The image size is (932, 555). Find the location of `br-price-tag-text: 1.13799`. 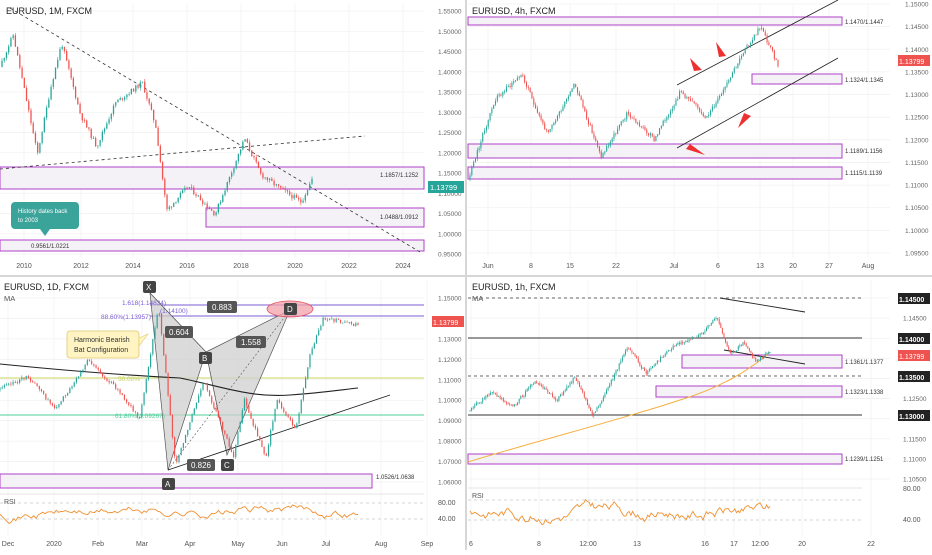

br-price-tag-text: 1.13799 is located at coordinates (911, 357).